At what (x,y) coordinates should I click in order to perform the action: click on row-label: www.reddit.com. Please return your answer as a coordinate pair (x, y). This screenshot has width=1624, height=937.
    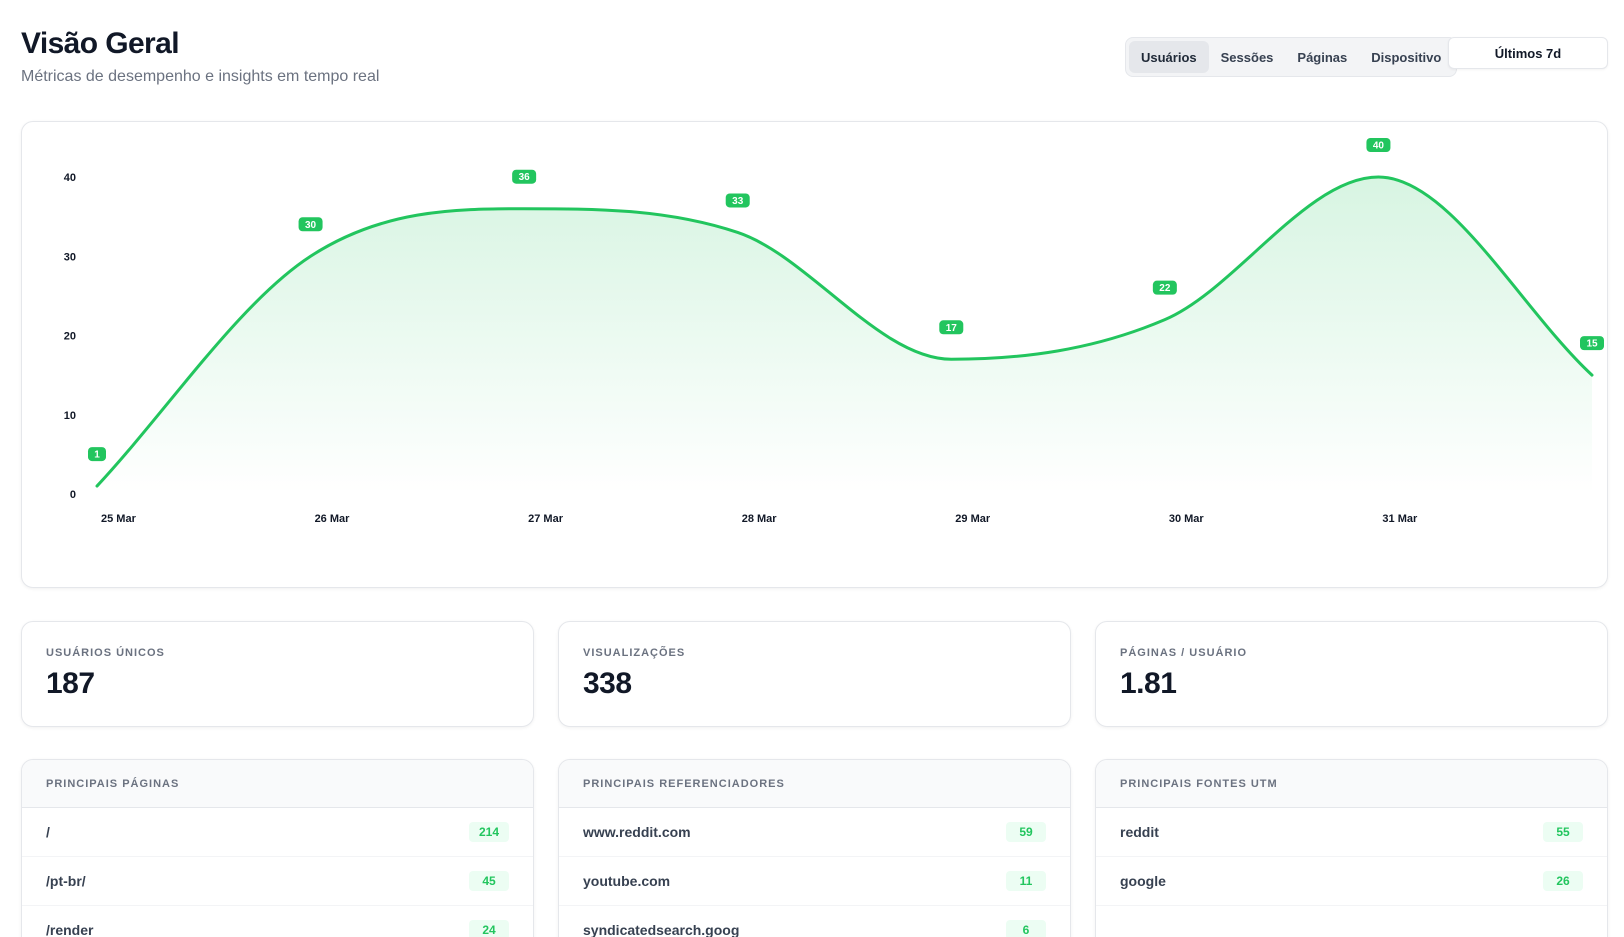
    Looking at the image, I should click on (637, 832).